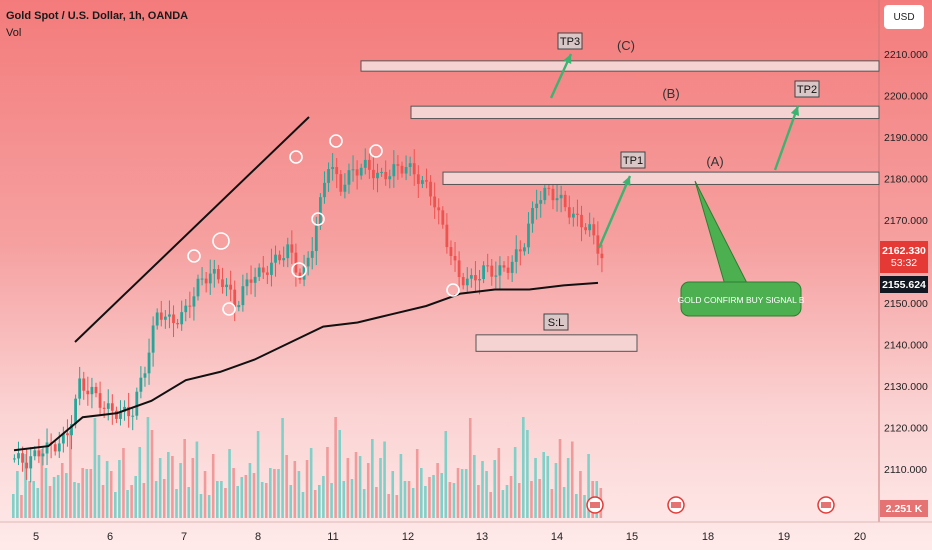 The height and width of the screenshot is (550, 932). Describe the element at coordinates (258, 537) in the screenshot. I see `time-tick-label: 8` at that location.